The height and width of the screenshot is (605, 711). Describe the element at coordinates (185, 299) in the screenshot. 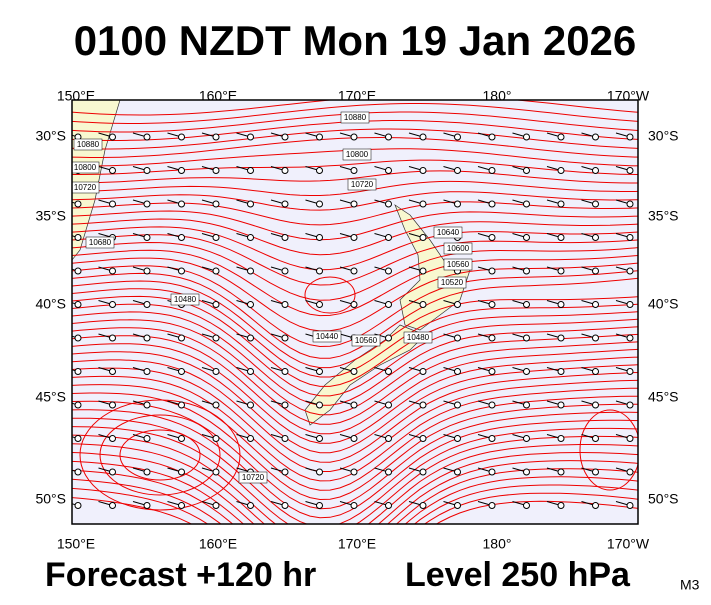

I see `contour-label: 10480` at that location.